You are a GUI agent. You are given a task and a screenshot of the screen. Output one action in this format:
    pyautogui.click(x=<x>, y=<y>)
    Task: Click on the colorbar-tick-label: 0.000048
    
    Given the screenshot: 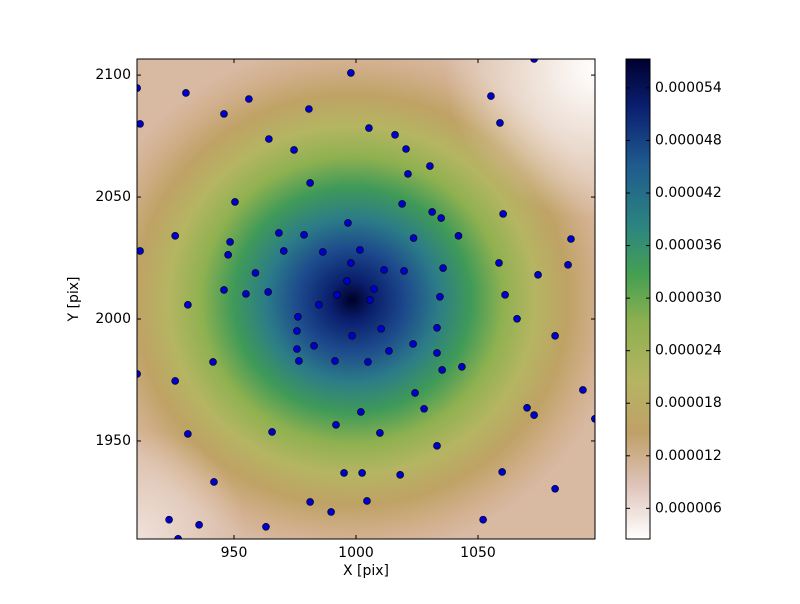 What is the action you would take?
    pyautogui.click(x=688, y=140)
    